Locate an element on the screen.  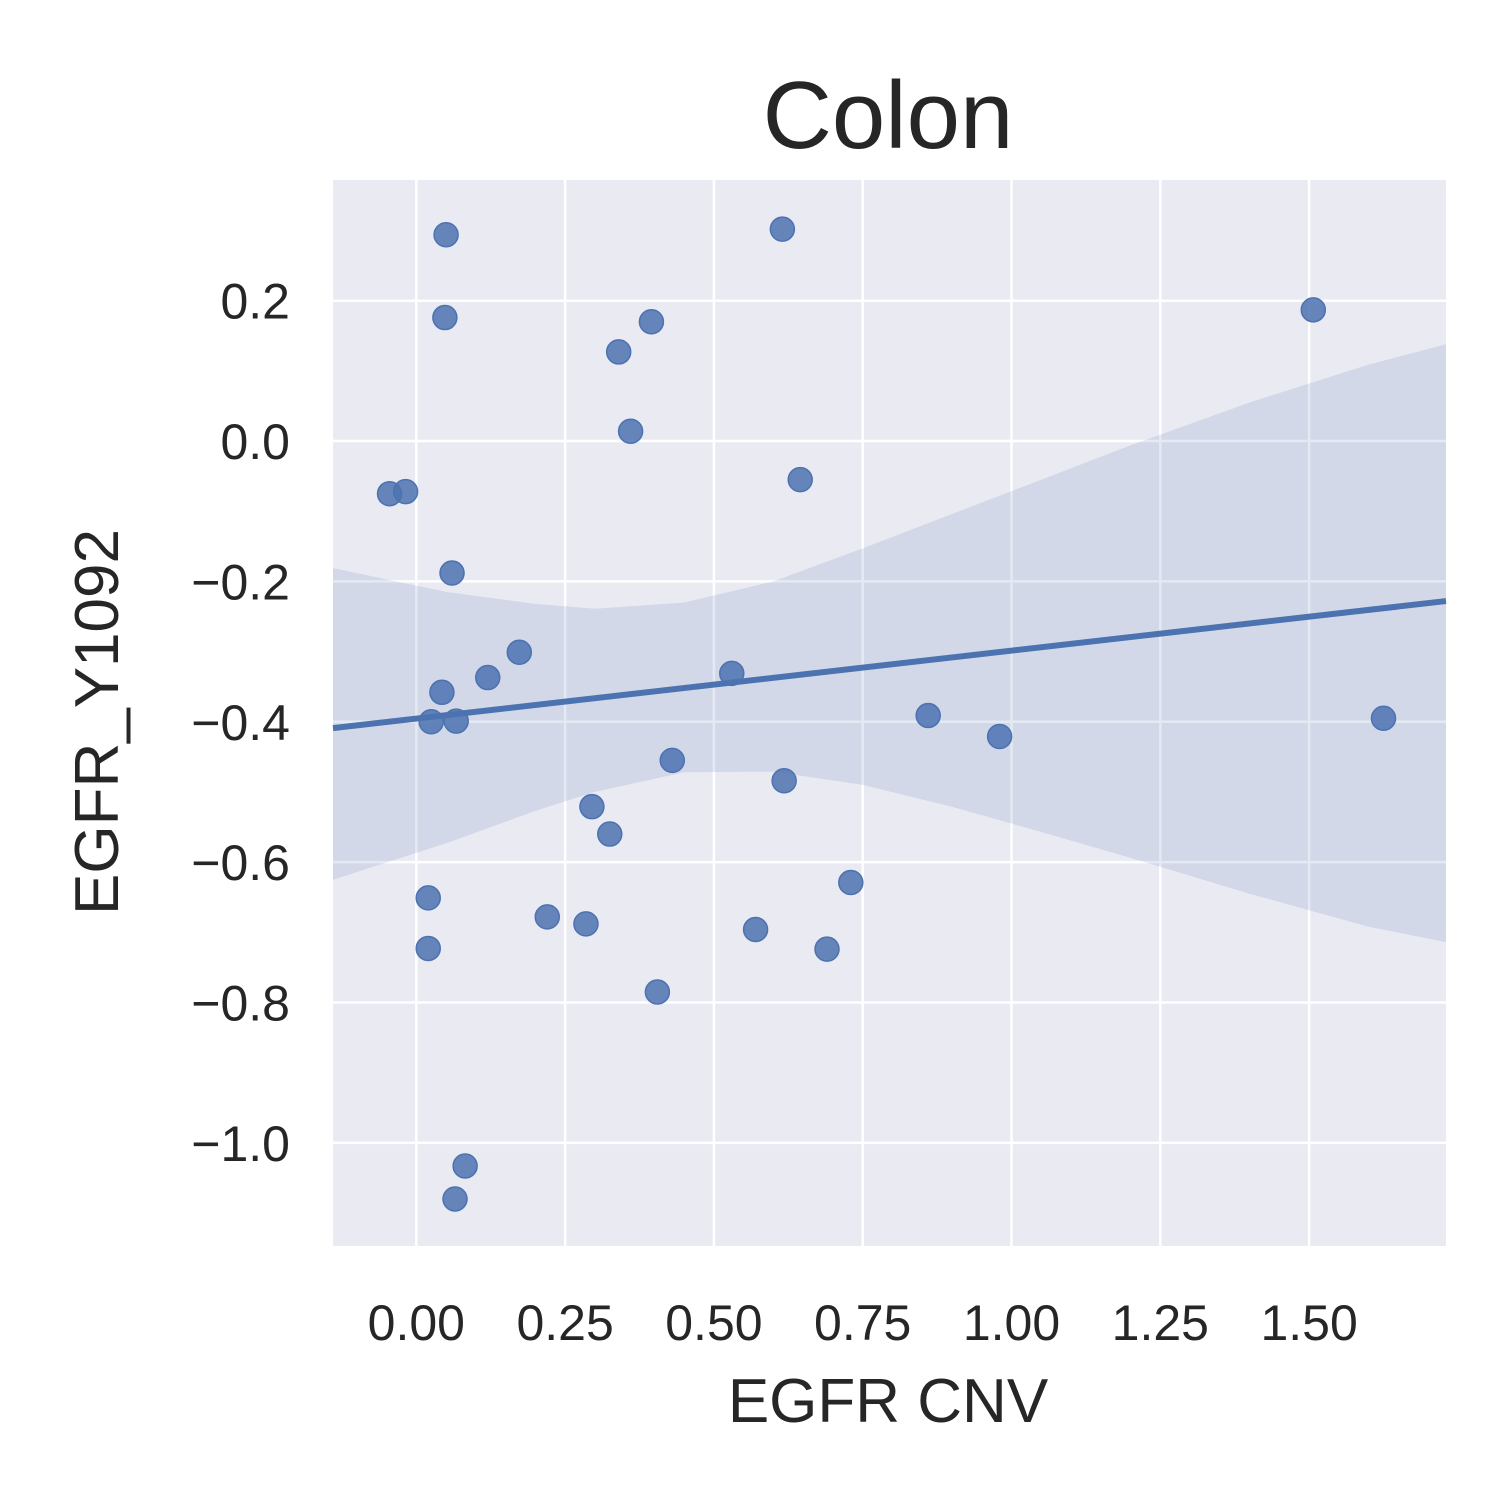
x-tick-labels: 0.00 0.25 0.50 0.75 1.00 1.25 1.50 is located at coordinates (863, 1323).